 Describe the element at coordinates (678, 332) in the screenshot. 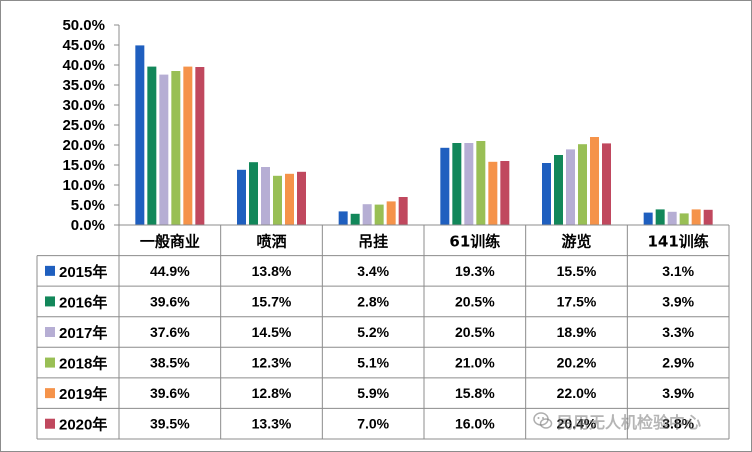

I see `data-label: 3.3%` at that location.